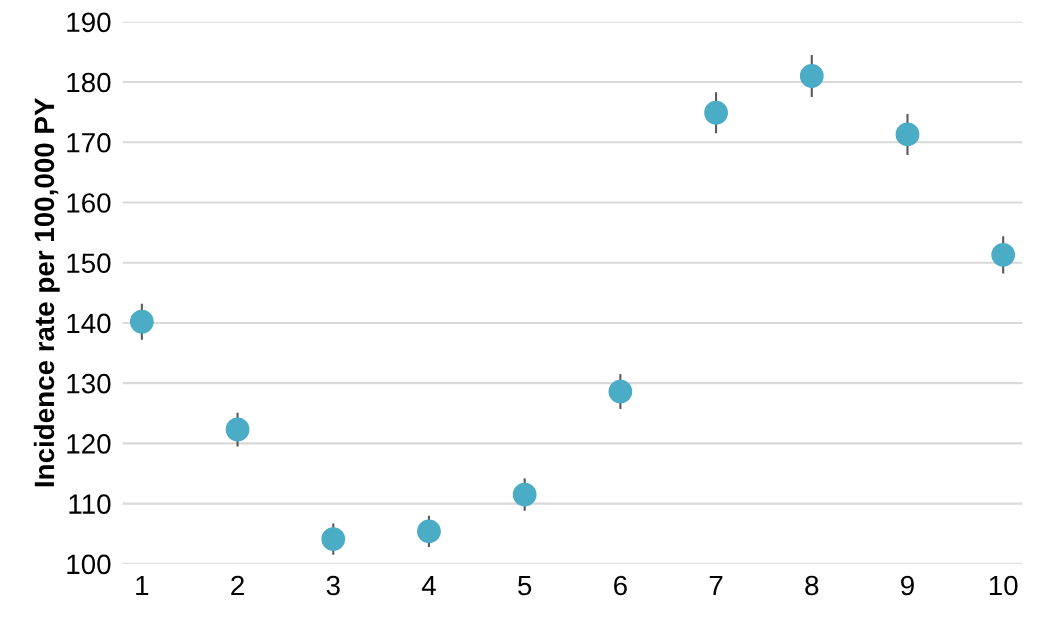  What do you see at coordinates (333, 585) in the screenshot?
I see `x-tick-label: 3` at bounding box center [333, 585].